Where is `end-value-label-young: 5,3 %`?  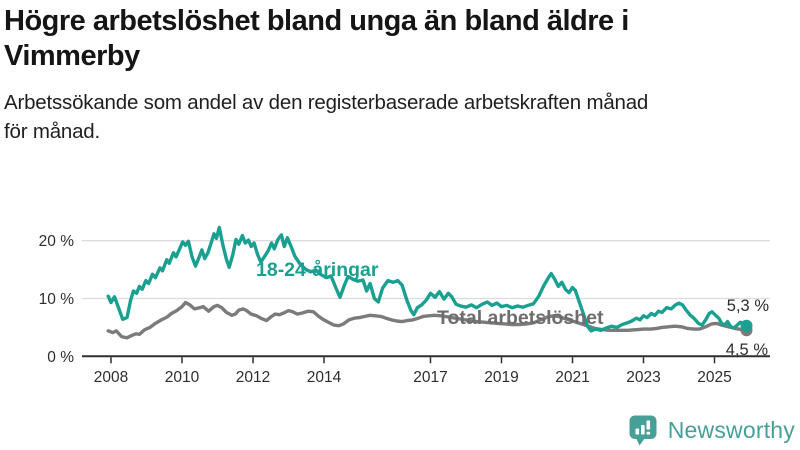 end-value-label-young: 5,3 % is located at coordinates (748, 306).